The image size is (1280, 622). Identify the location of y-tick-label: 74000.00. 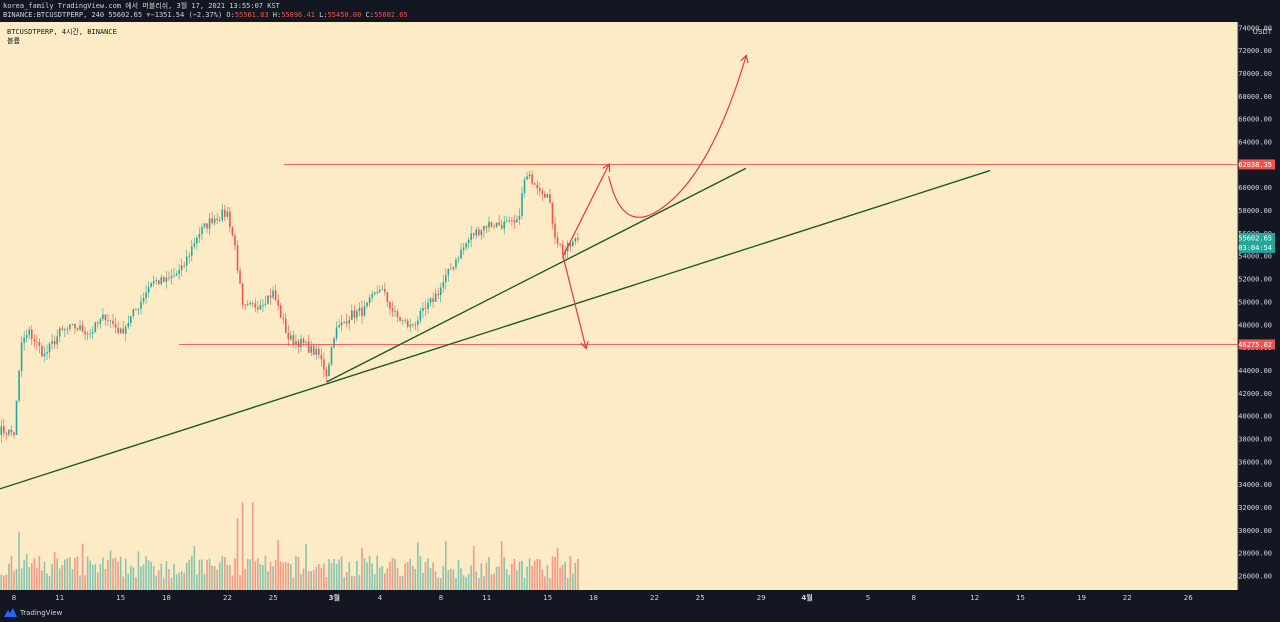
(1255, 28).